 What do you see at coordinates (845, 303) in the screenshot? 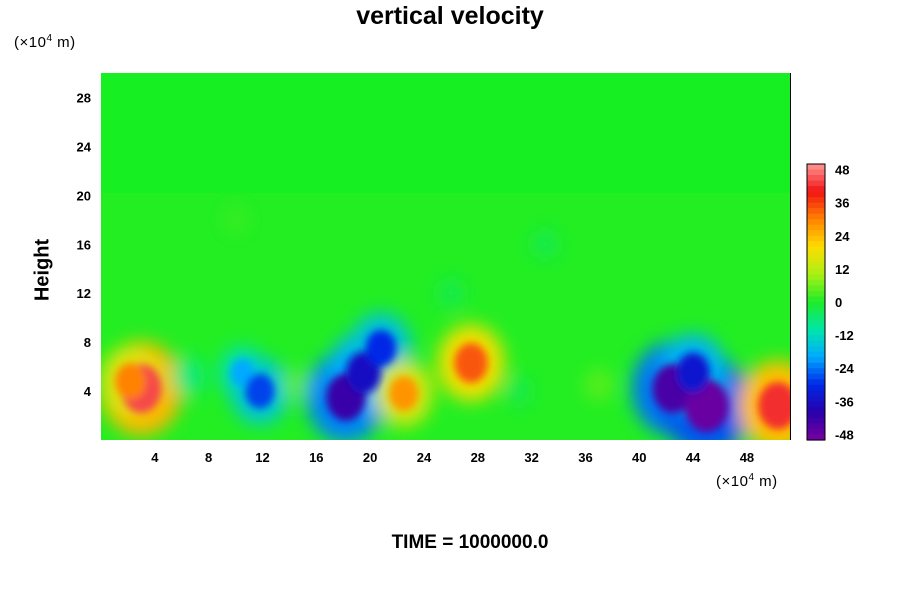
I see `colorbar-ticks: 48 36 24 12 0 -12 -24 -36 -48` at bounding box center [845, 303].